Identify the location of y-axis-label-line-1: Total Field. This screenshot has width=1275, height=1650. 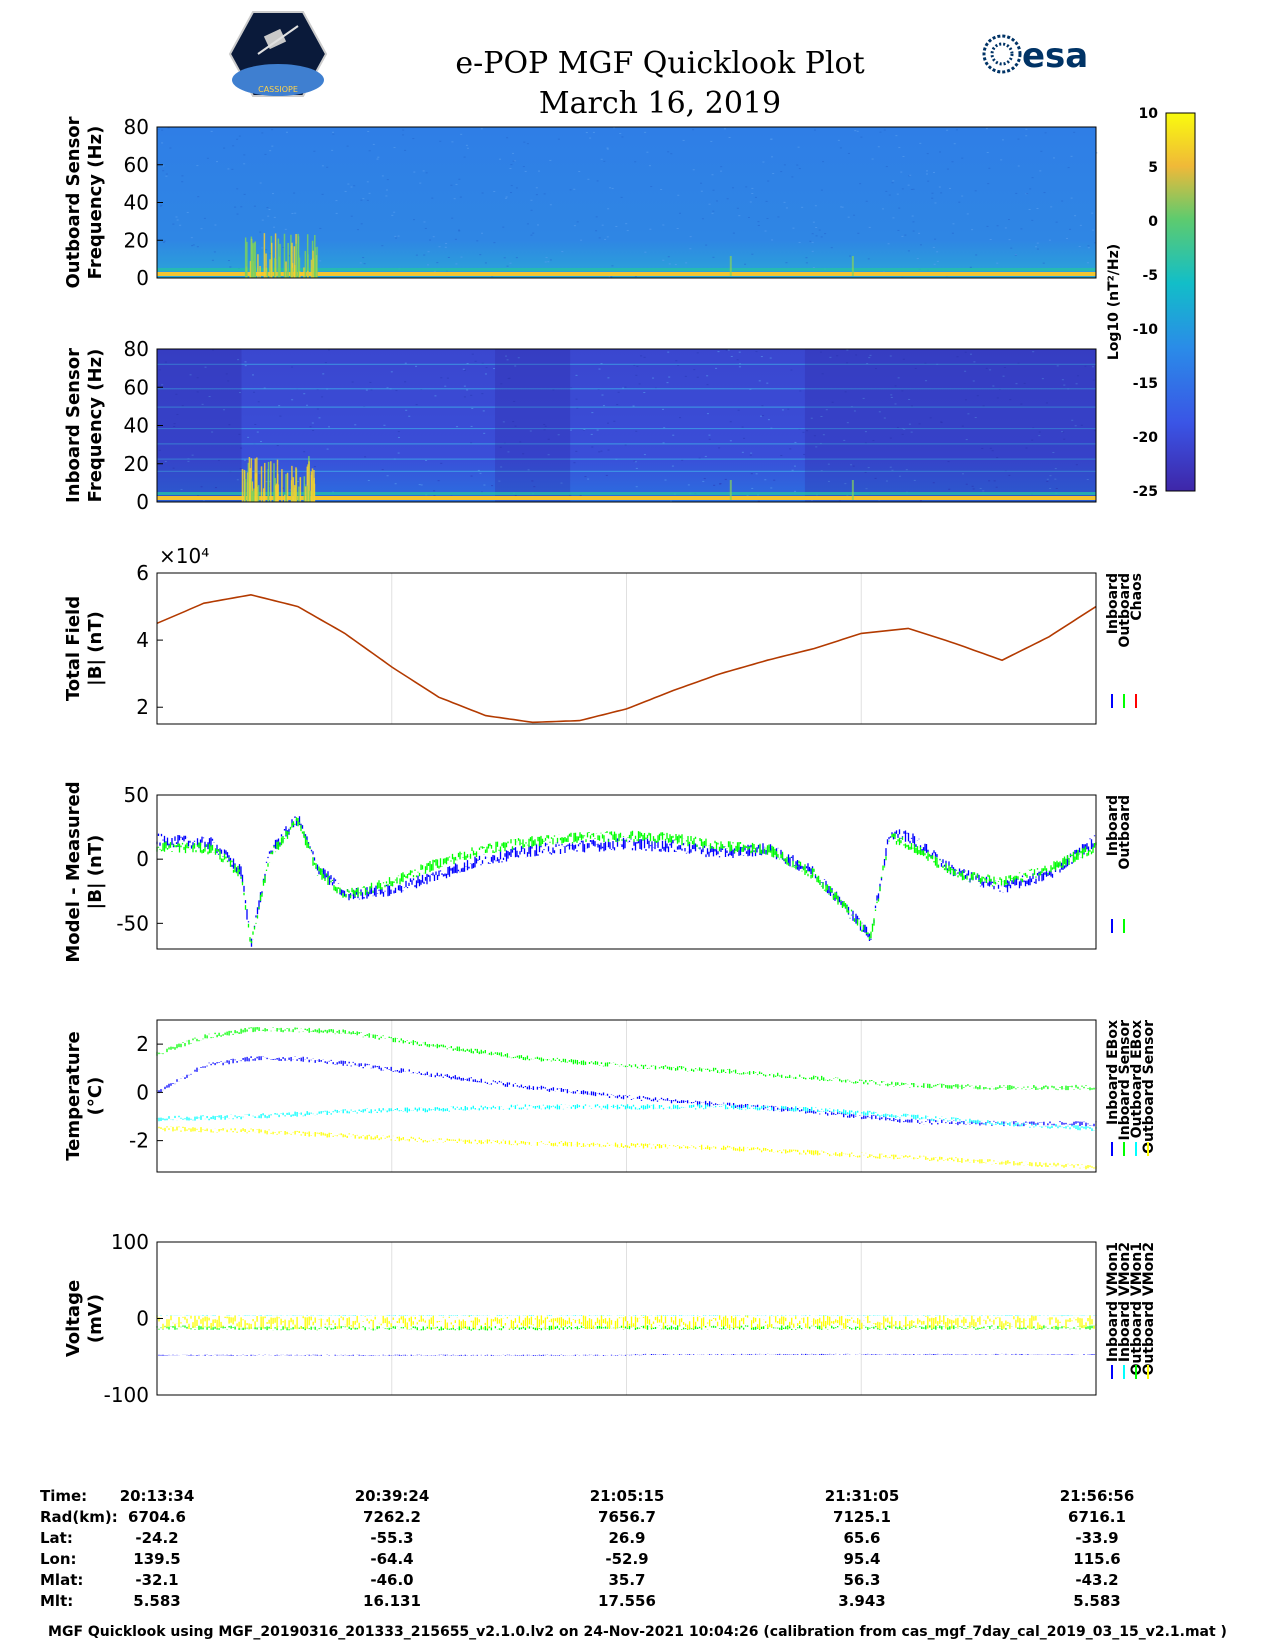
(73, 648).